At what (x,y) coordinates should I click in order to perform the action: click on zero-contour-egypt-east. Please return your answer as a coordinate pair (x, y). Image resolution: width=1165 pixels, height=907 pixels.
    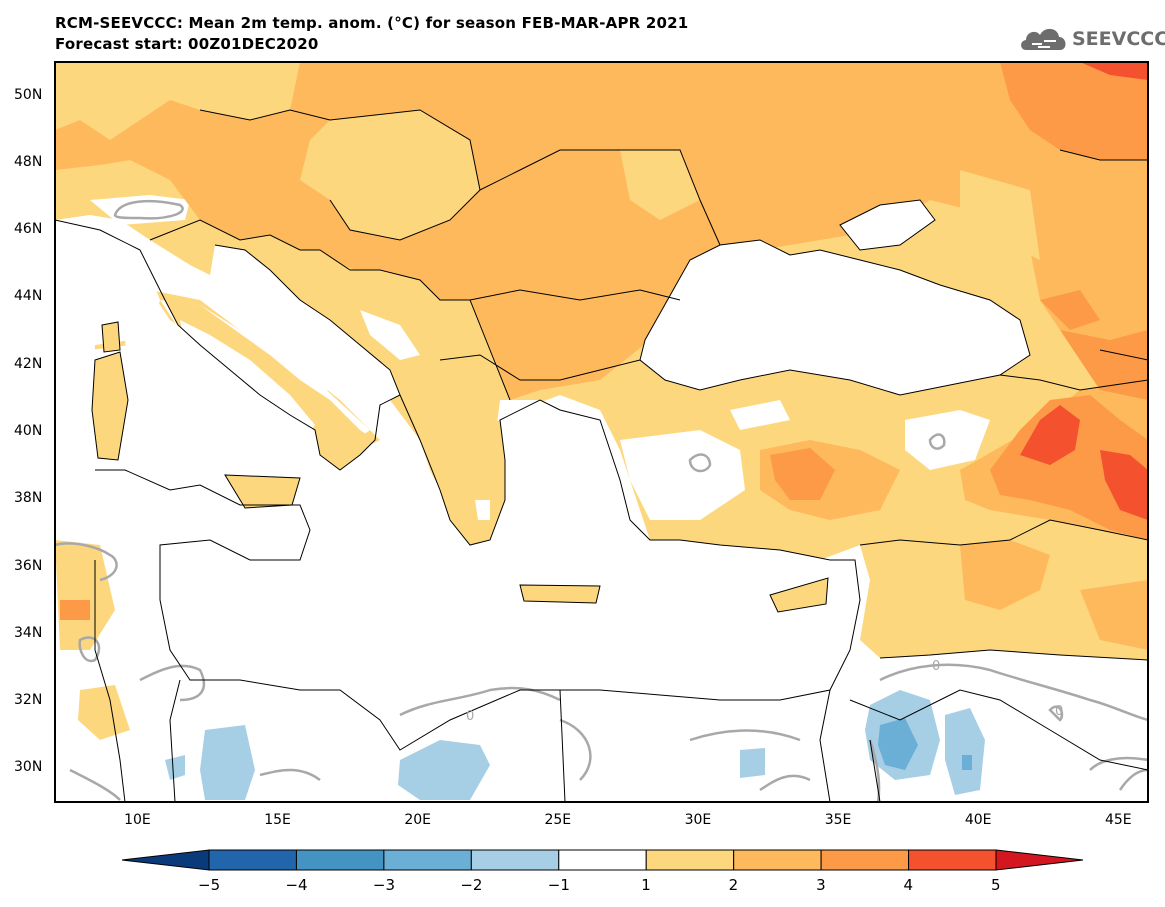
    Looking at the image, I should click on (874, 770).